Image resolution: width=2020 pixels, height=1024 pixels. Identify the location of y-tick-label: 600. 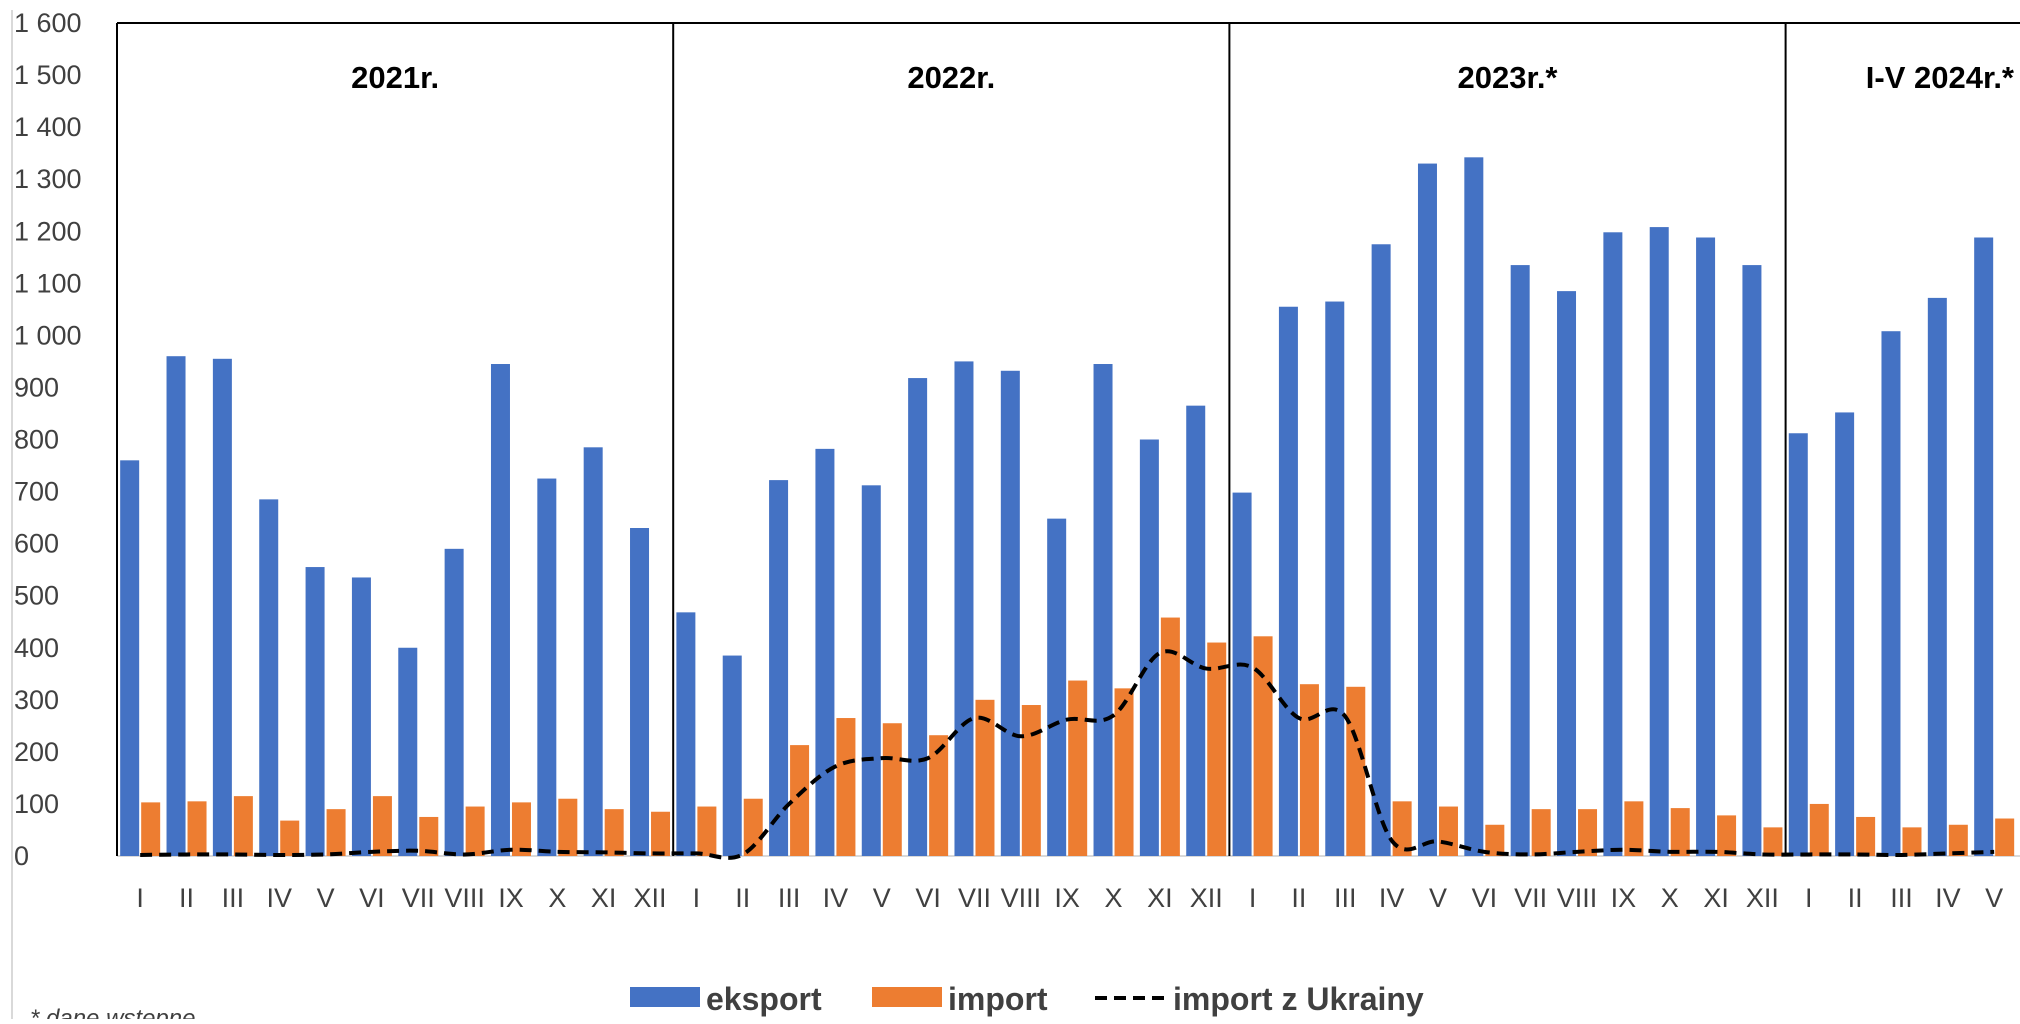
(36, 544).